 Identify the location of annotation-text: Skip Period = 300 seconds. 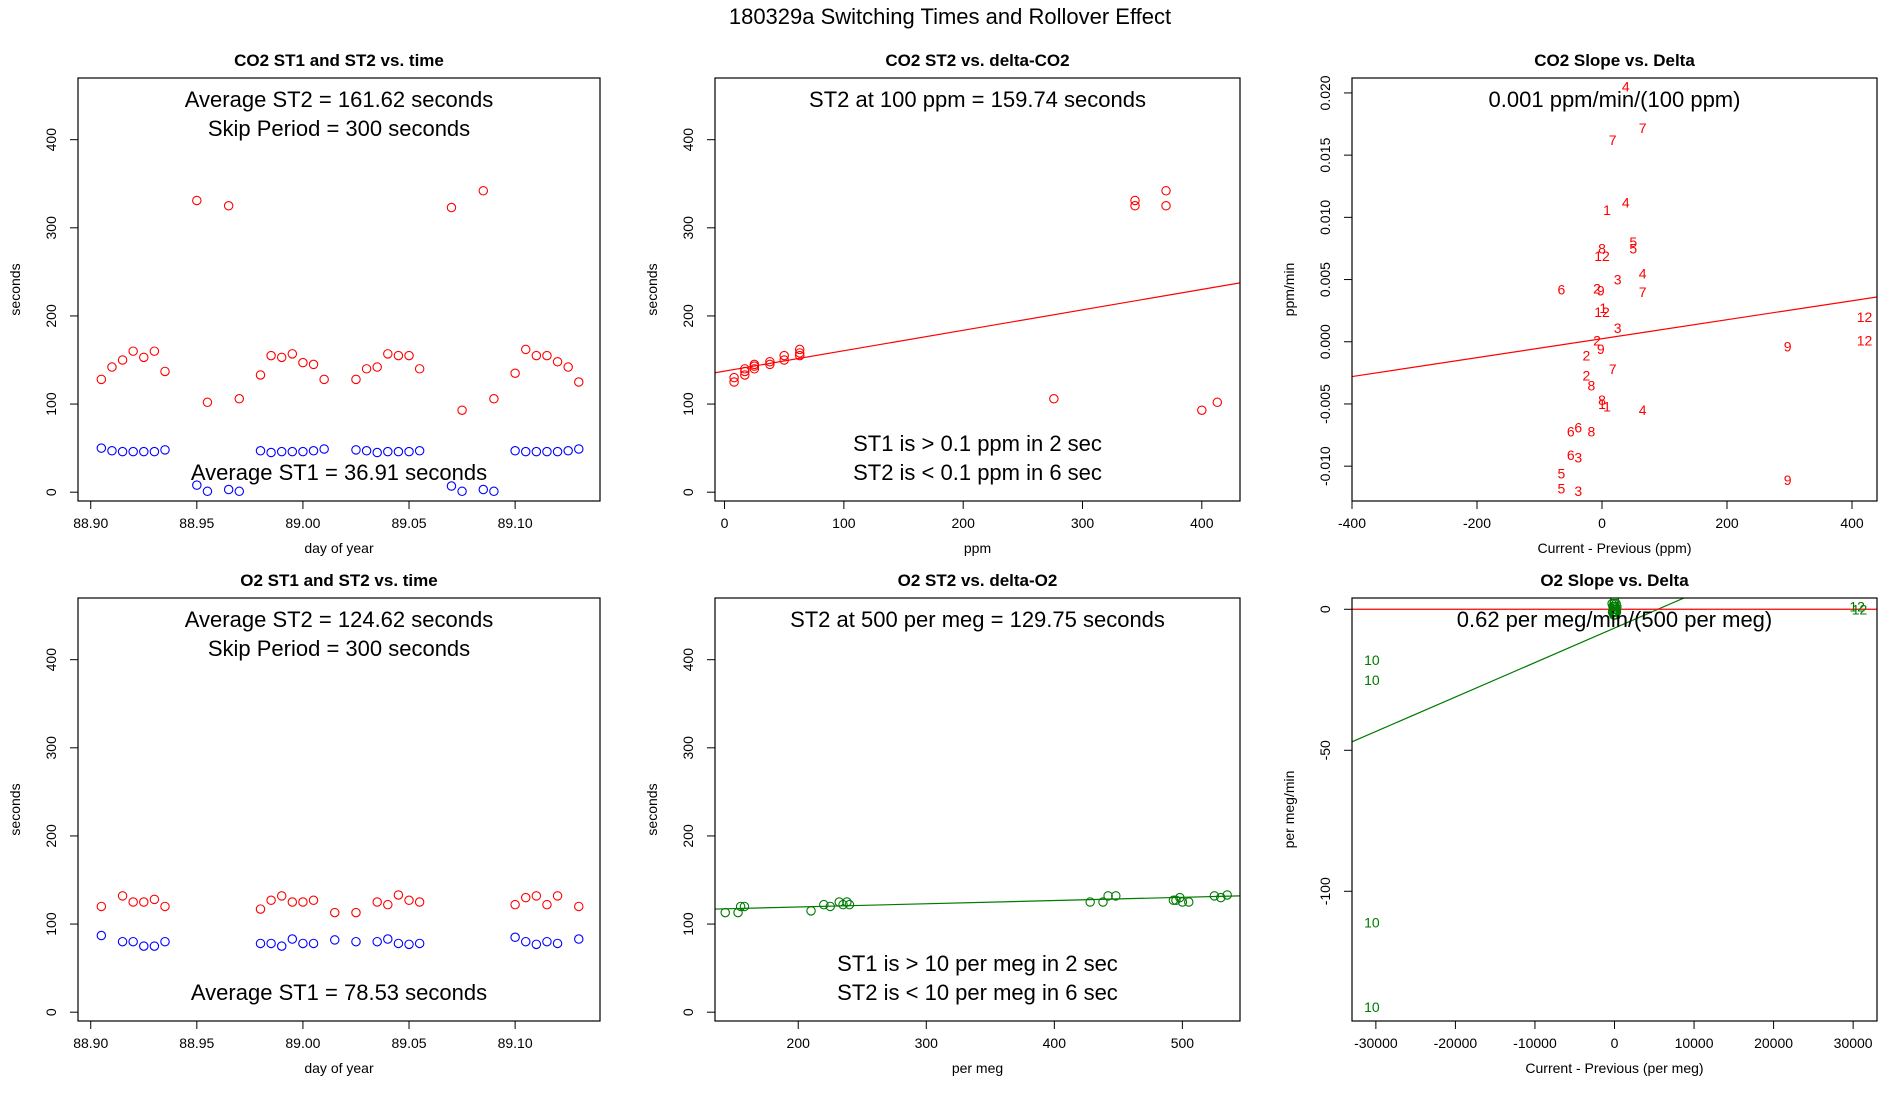
(339, 648).